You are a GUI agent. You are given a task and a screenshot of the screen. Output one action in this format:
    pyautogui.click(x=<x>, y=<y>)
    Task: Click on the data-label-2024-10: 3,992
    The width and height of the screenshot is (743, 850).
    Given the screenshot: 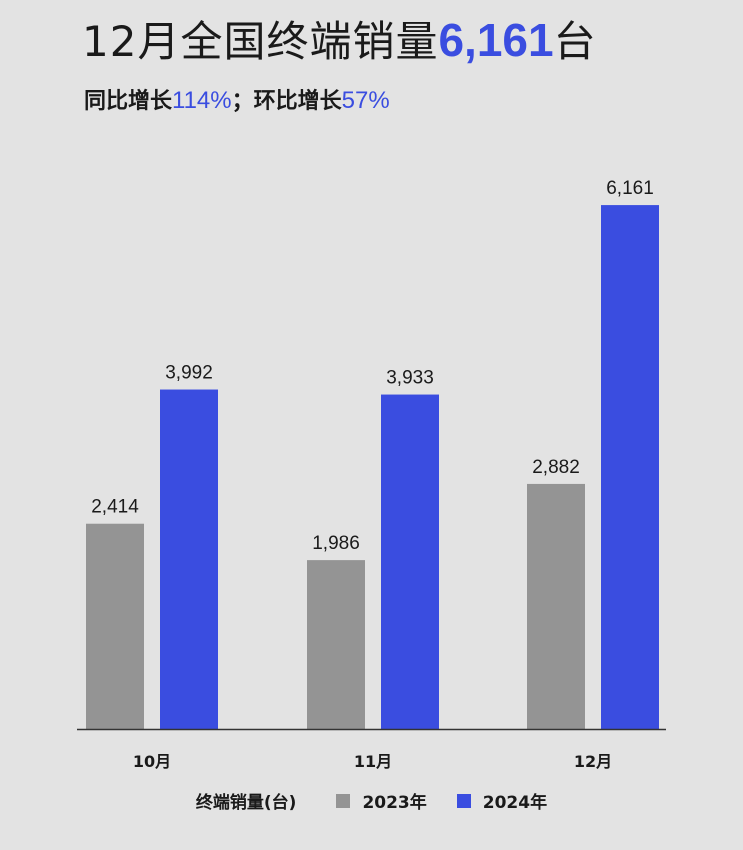 What is the action you would take?
    pyautogui.click(x=189, y=373)
    